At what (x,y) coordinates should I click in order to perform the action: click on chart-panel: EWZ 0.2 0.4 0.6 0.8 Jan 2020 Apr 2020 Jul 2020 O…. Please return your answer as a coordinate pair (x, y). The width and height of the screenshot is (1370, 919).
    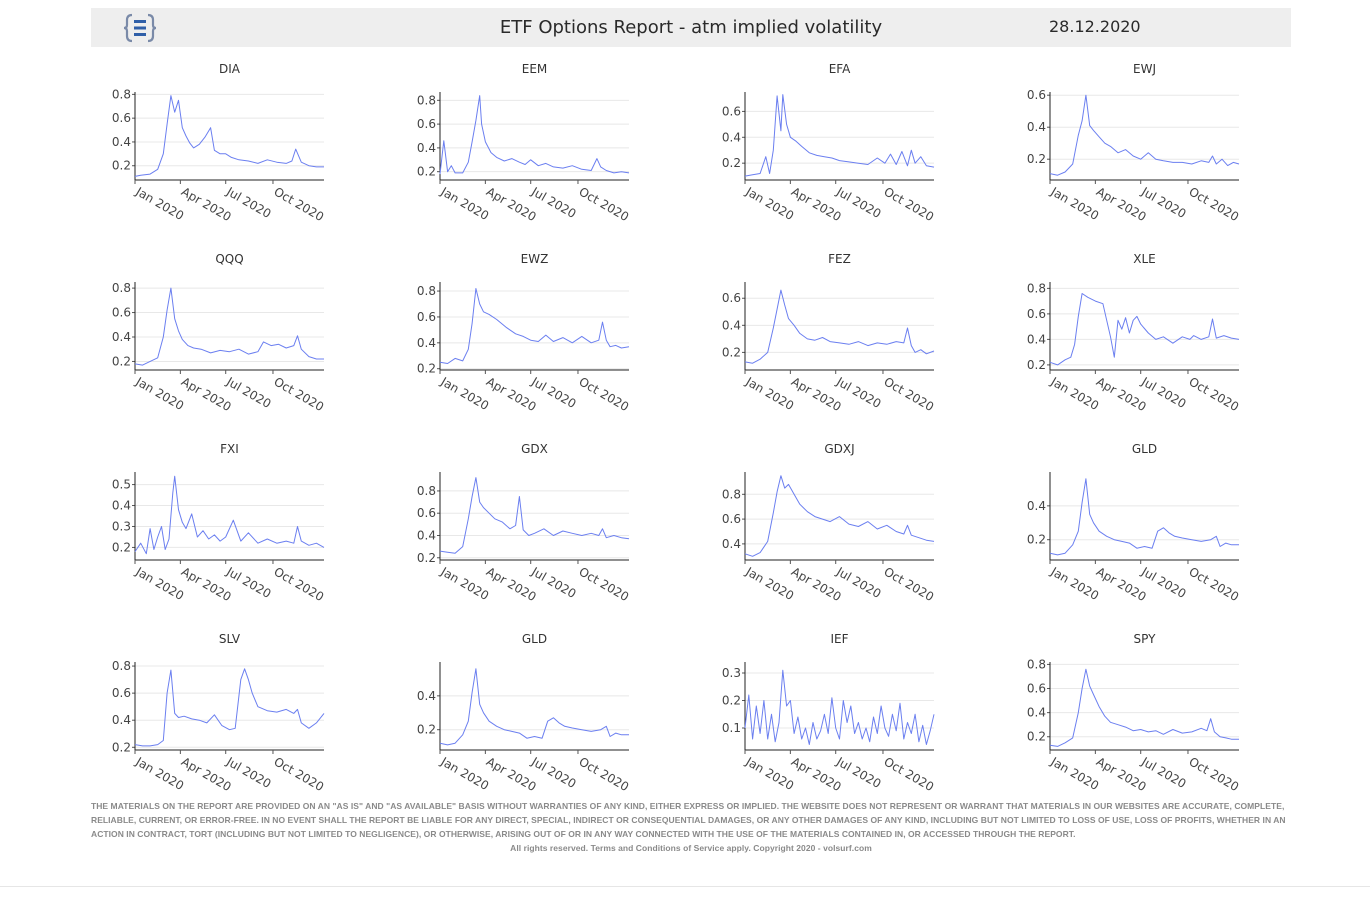
    Looking at the image, I should click on (546, 337).